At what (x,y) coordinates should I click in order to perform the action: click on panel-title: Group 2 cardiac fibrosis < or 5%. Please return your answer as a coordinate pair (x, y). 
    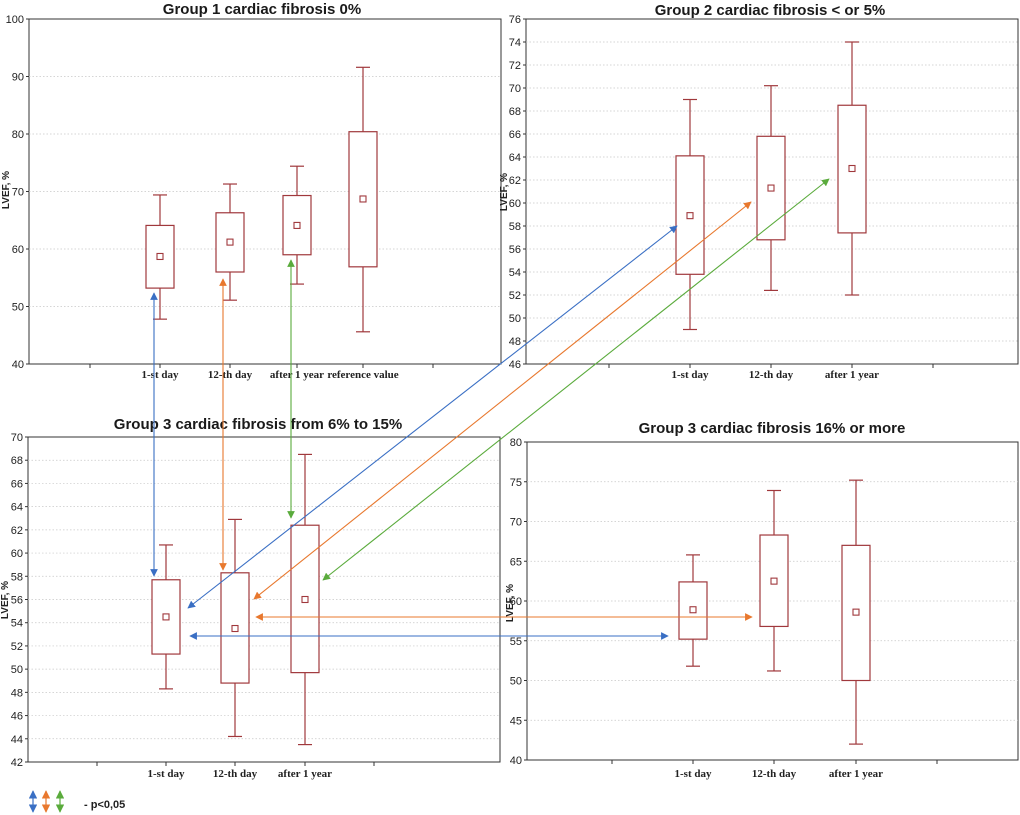
    Looking at the image, I should click on (770, 10).